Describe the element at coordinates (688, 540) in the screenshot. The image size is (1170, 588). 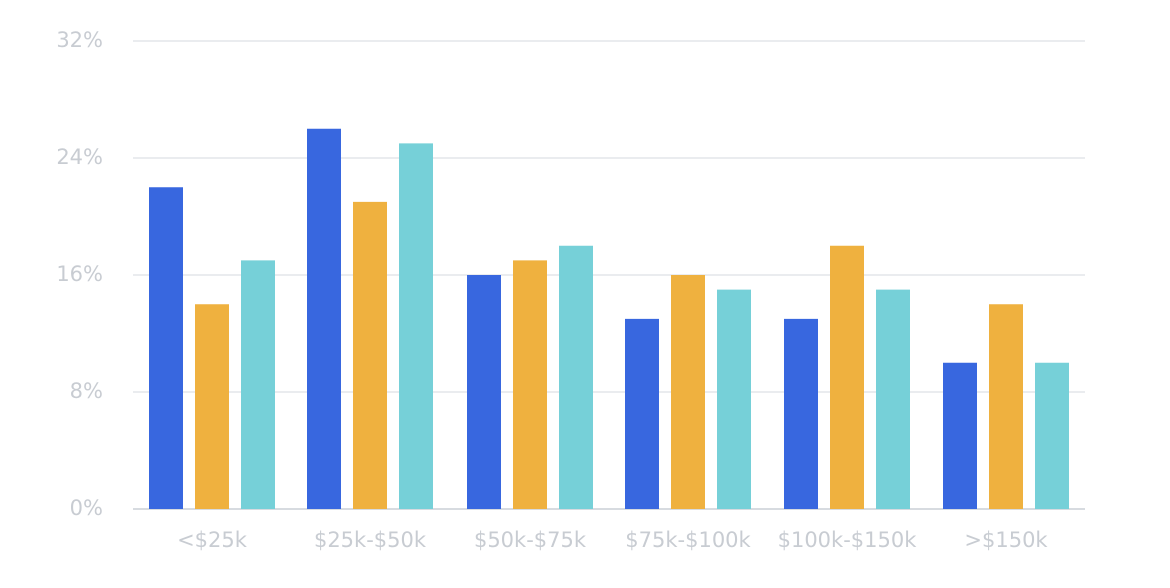
I see `x-tick-label: $75k-$100k` at that location.